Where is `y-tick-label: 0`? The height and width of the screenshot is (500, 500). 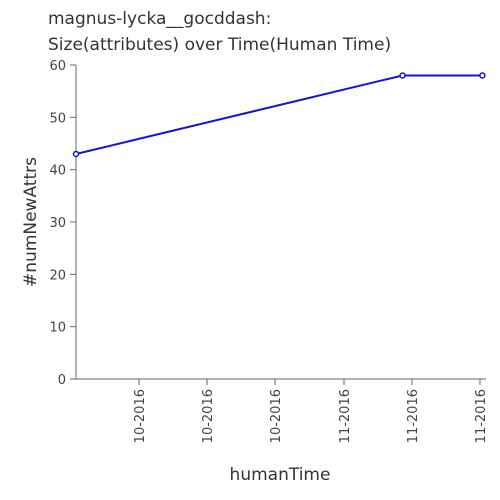 y-tick-label: 0 is located at coordinates (62, 380).